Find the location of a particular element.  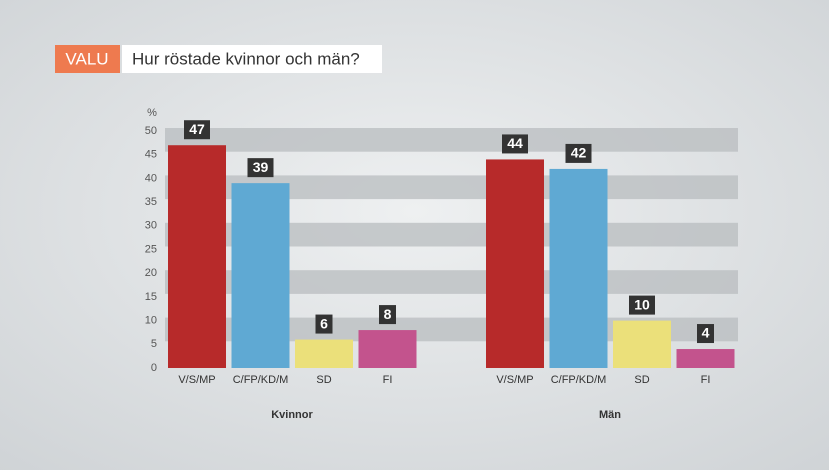

y-tick-label: 35 is located at coordinates (151, 202).